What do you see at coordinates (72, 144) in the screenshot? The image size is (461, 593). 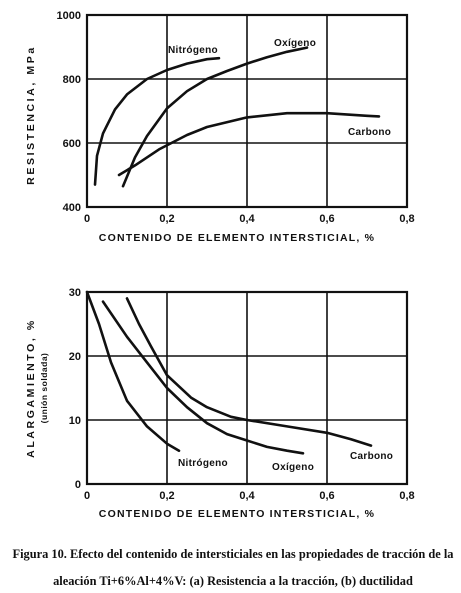 I see `chart1-y-tick-label: 600` at bounding box center [72, 144].